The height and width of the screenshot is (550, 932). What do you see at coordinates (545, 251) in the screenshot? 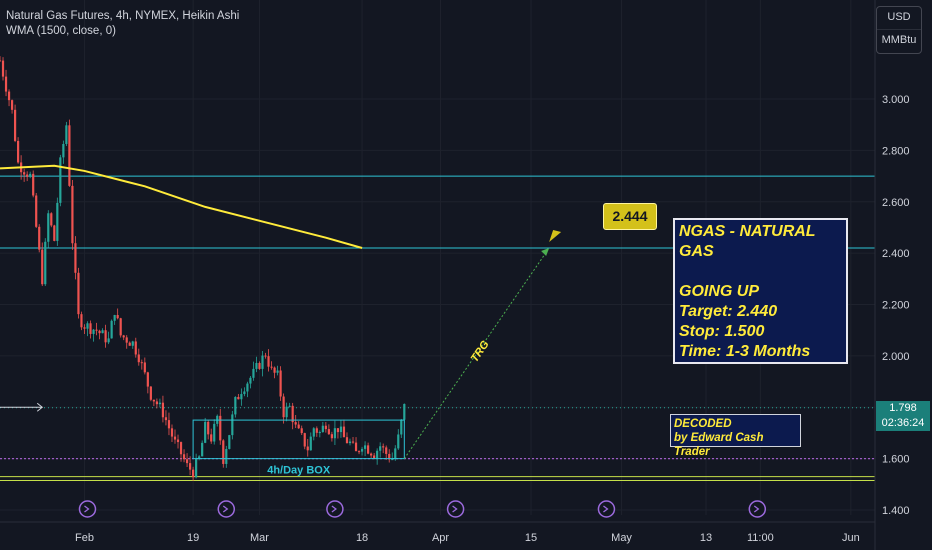
I see `trend-arrowhead` at bounding box center [545, 251].